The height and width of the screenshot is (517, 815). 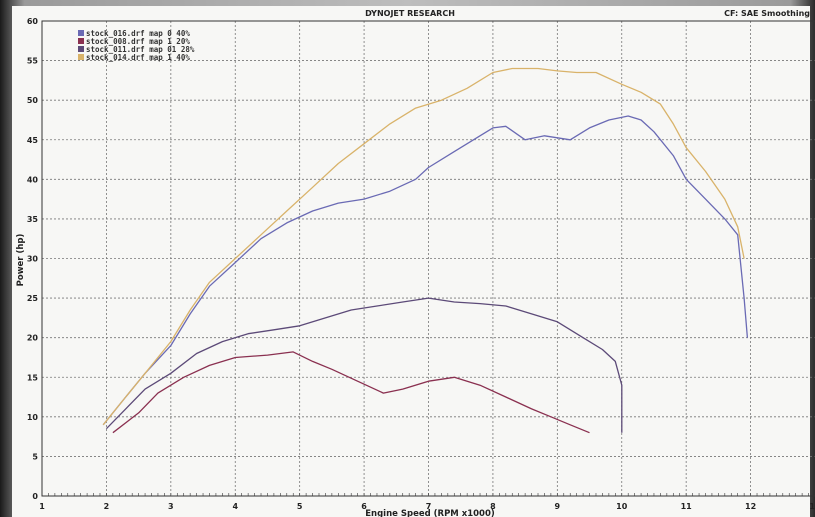 What do you see at coordinates (430, 513) in the screenshot?
I see `x-axis-label: Engine Speed (RPM x1000)` at bounding box center [430, 513].